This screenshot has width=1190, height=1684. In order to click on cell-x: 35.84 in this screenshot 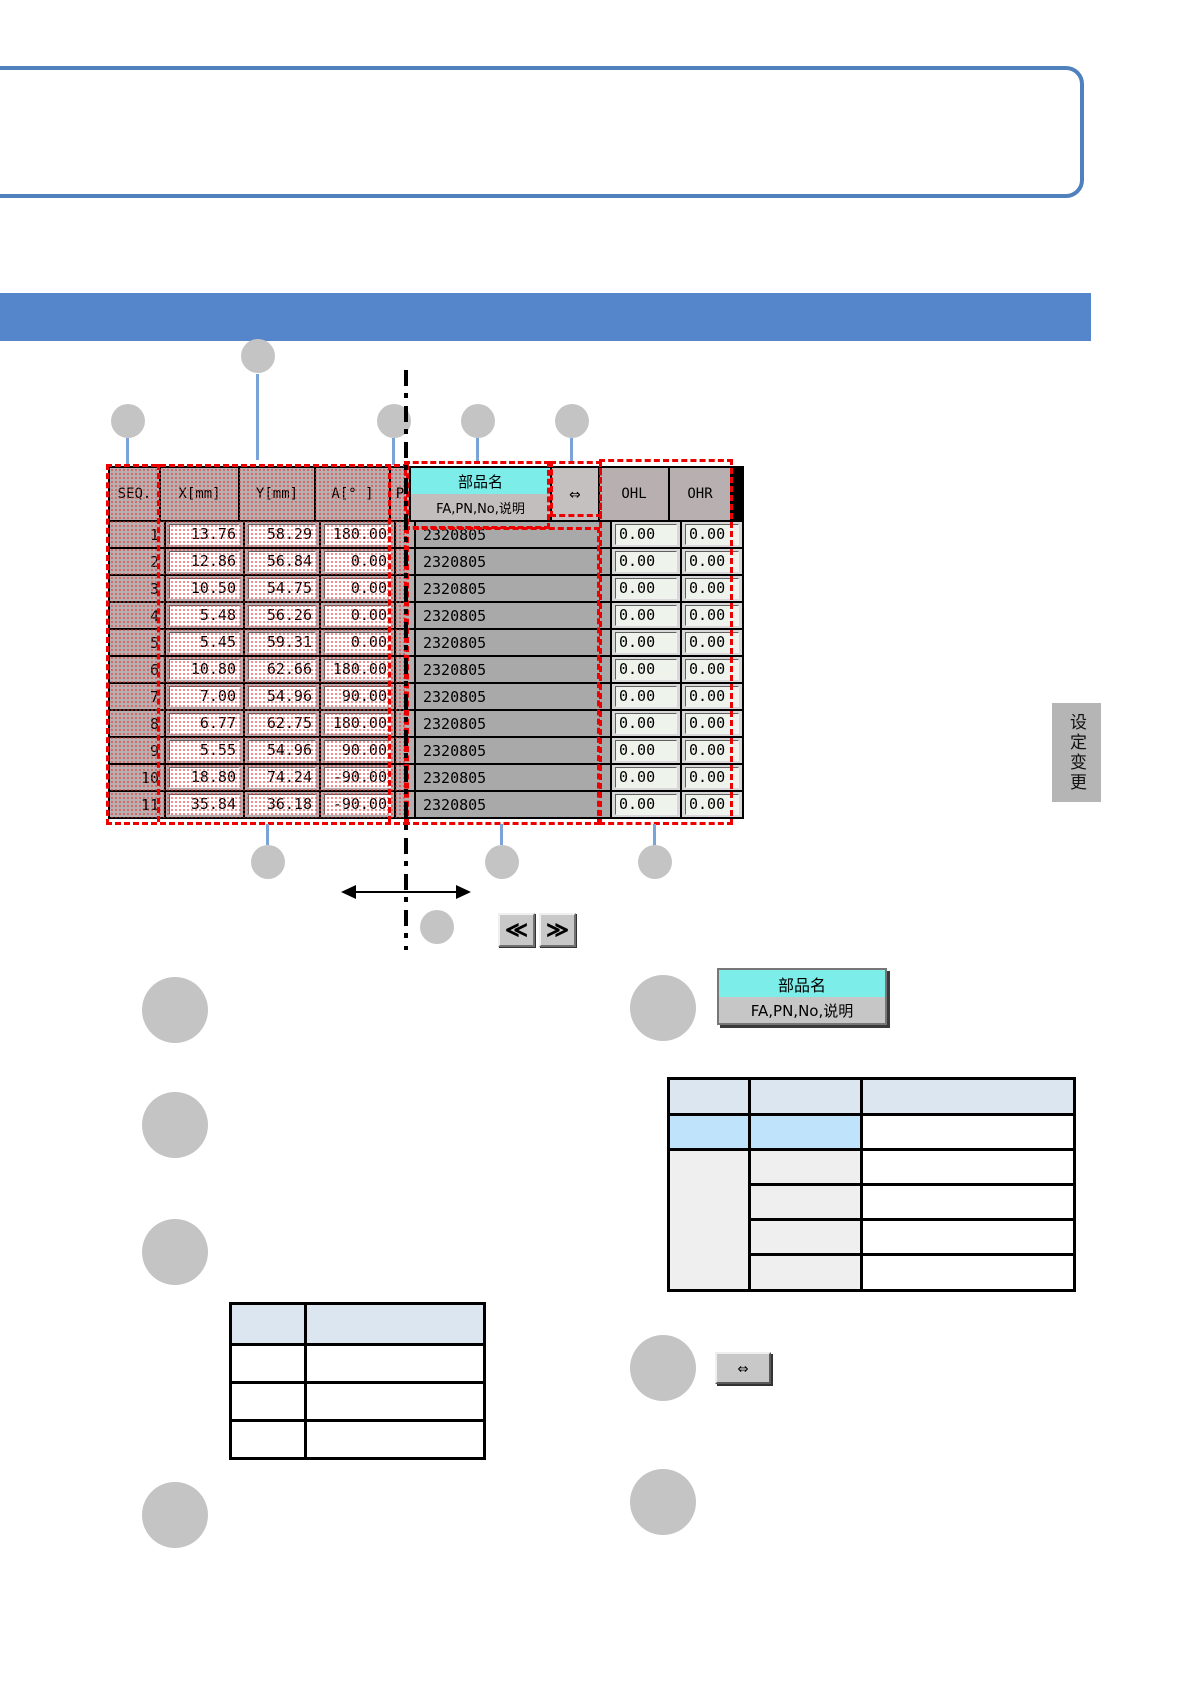, I will do `click(204, 804)`.